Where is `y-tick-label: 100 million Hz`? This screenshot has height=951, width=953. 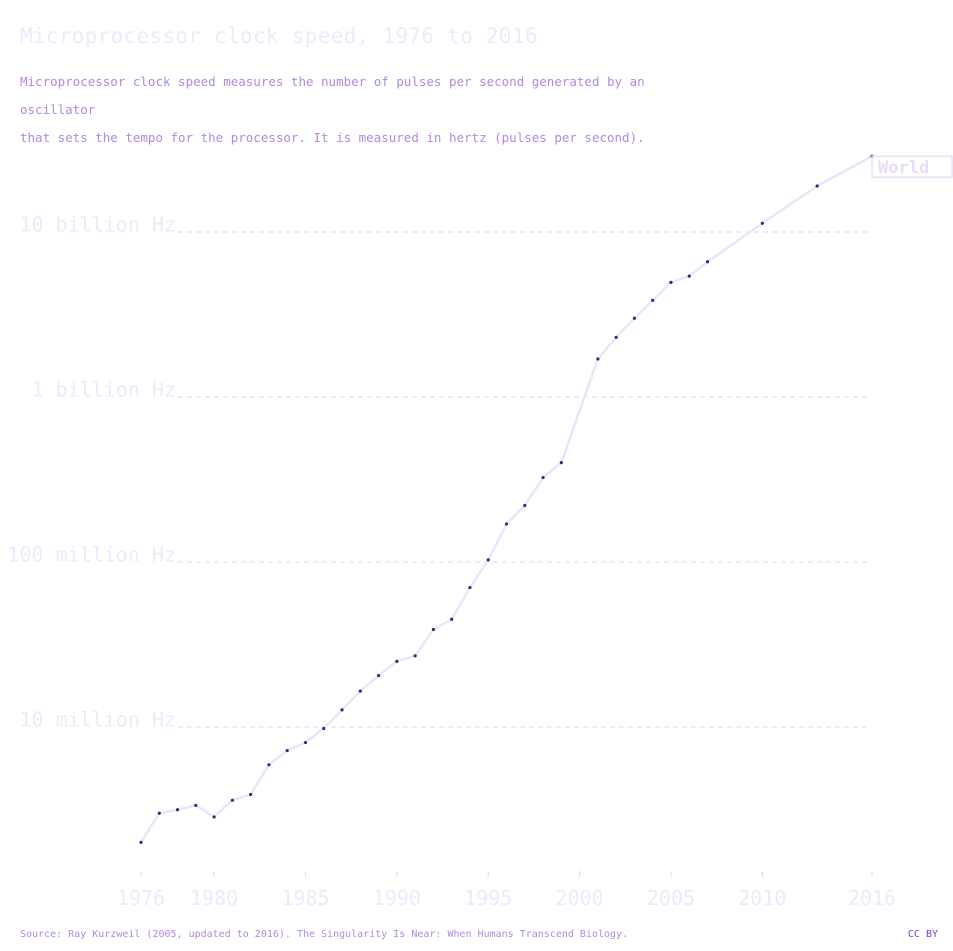
y-tick-label: 100 million Hz is located at coordinates (91, 555).